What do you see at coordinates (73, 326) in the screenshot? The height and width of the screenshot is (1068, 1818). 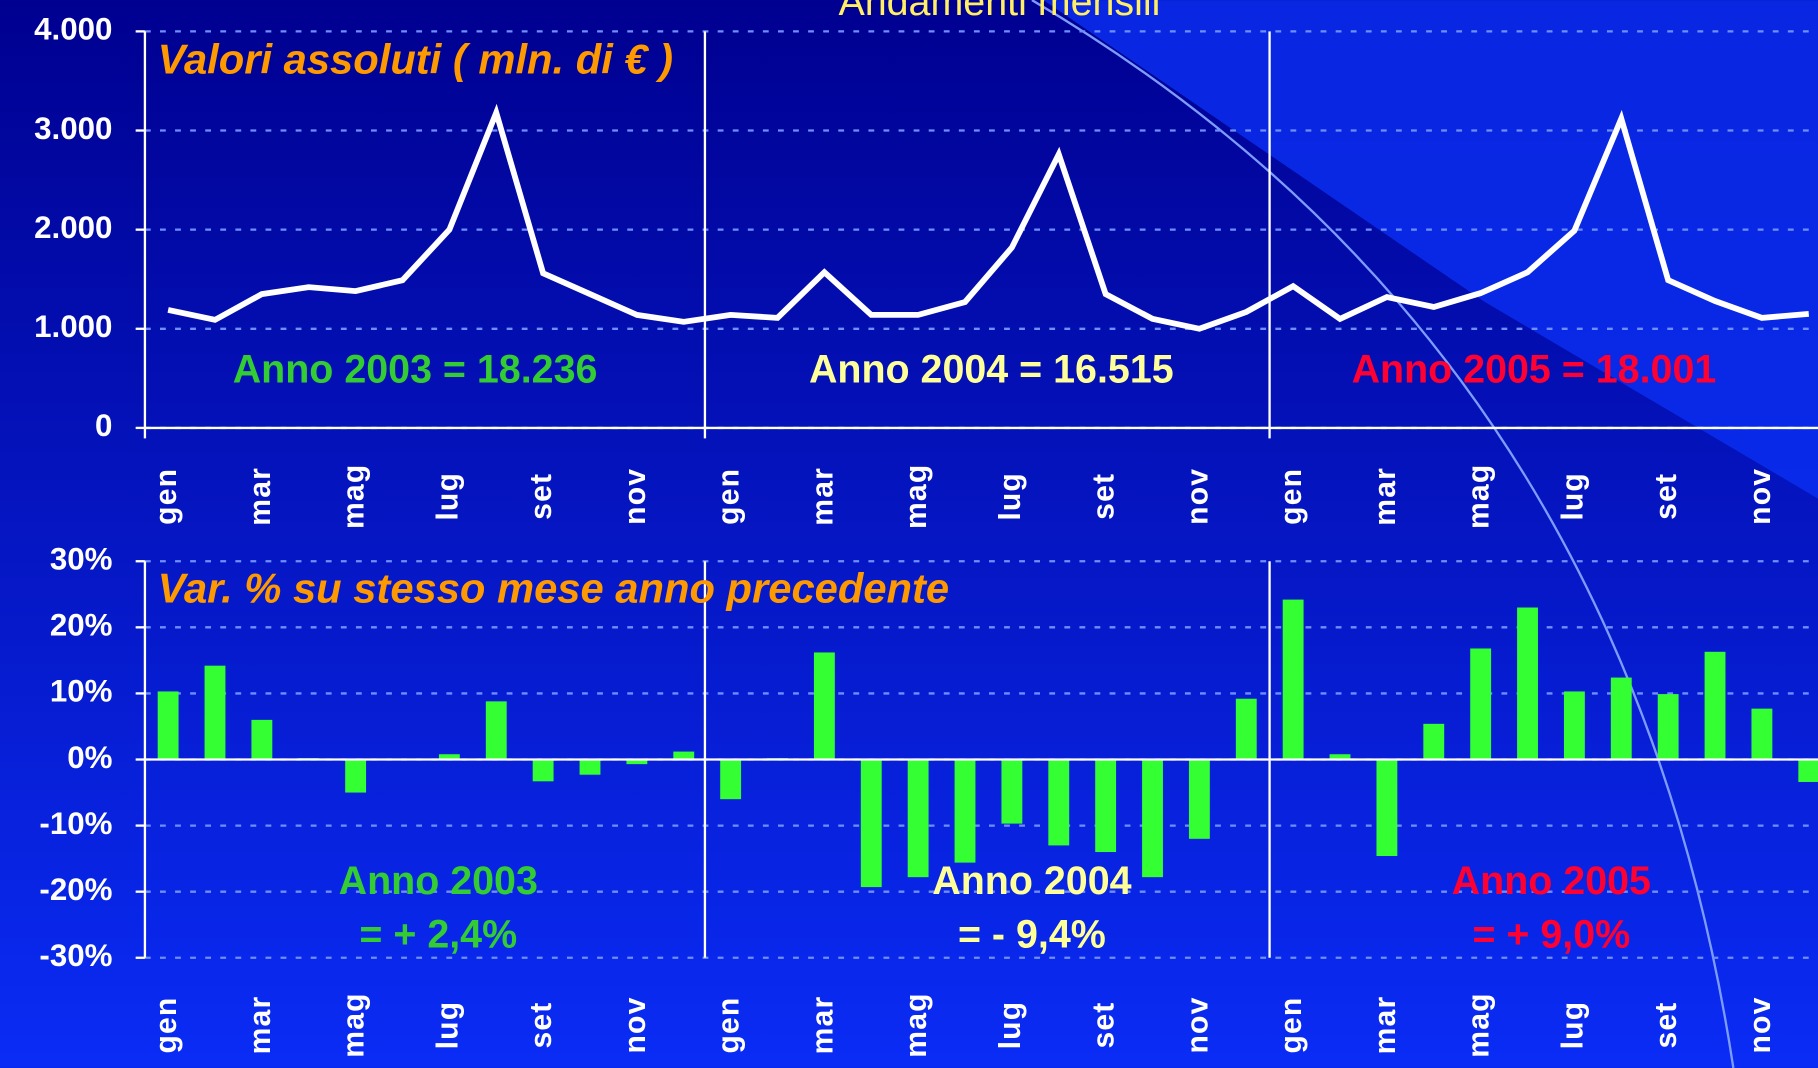 I see `y-tick-label: 1.000` at bounding box center [73, 326].